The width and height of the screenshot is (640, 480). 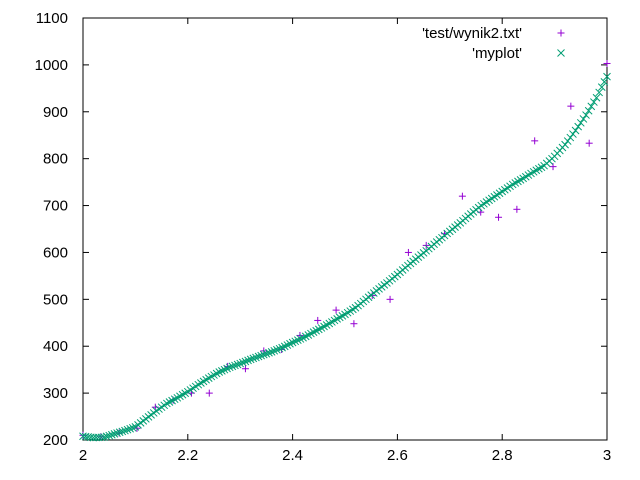 I want to click on y-tick-label: 300, so click(x=55, y=393).